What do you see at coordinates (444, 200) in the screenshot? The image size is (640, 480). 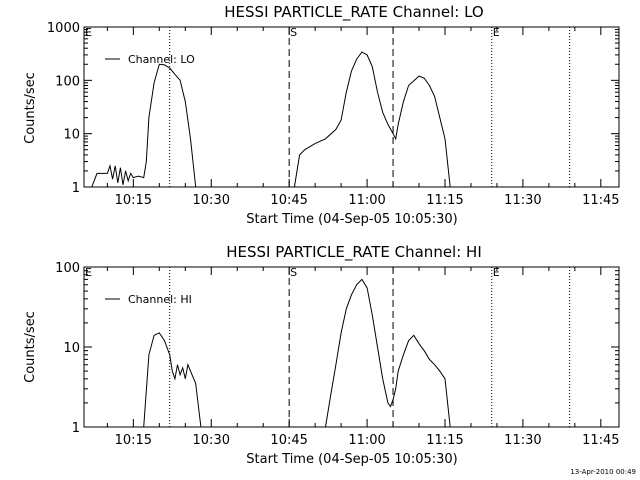 I see `chart-lo-xtick-label: 11:15` at bounding box center [444, 200].